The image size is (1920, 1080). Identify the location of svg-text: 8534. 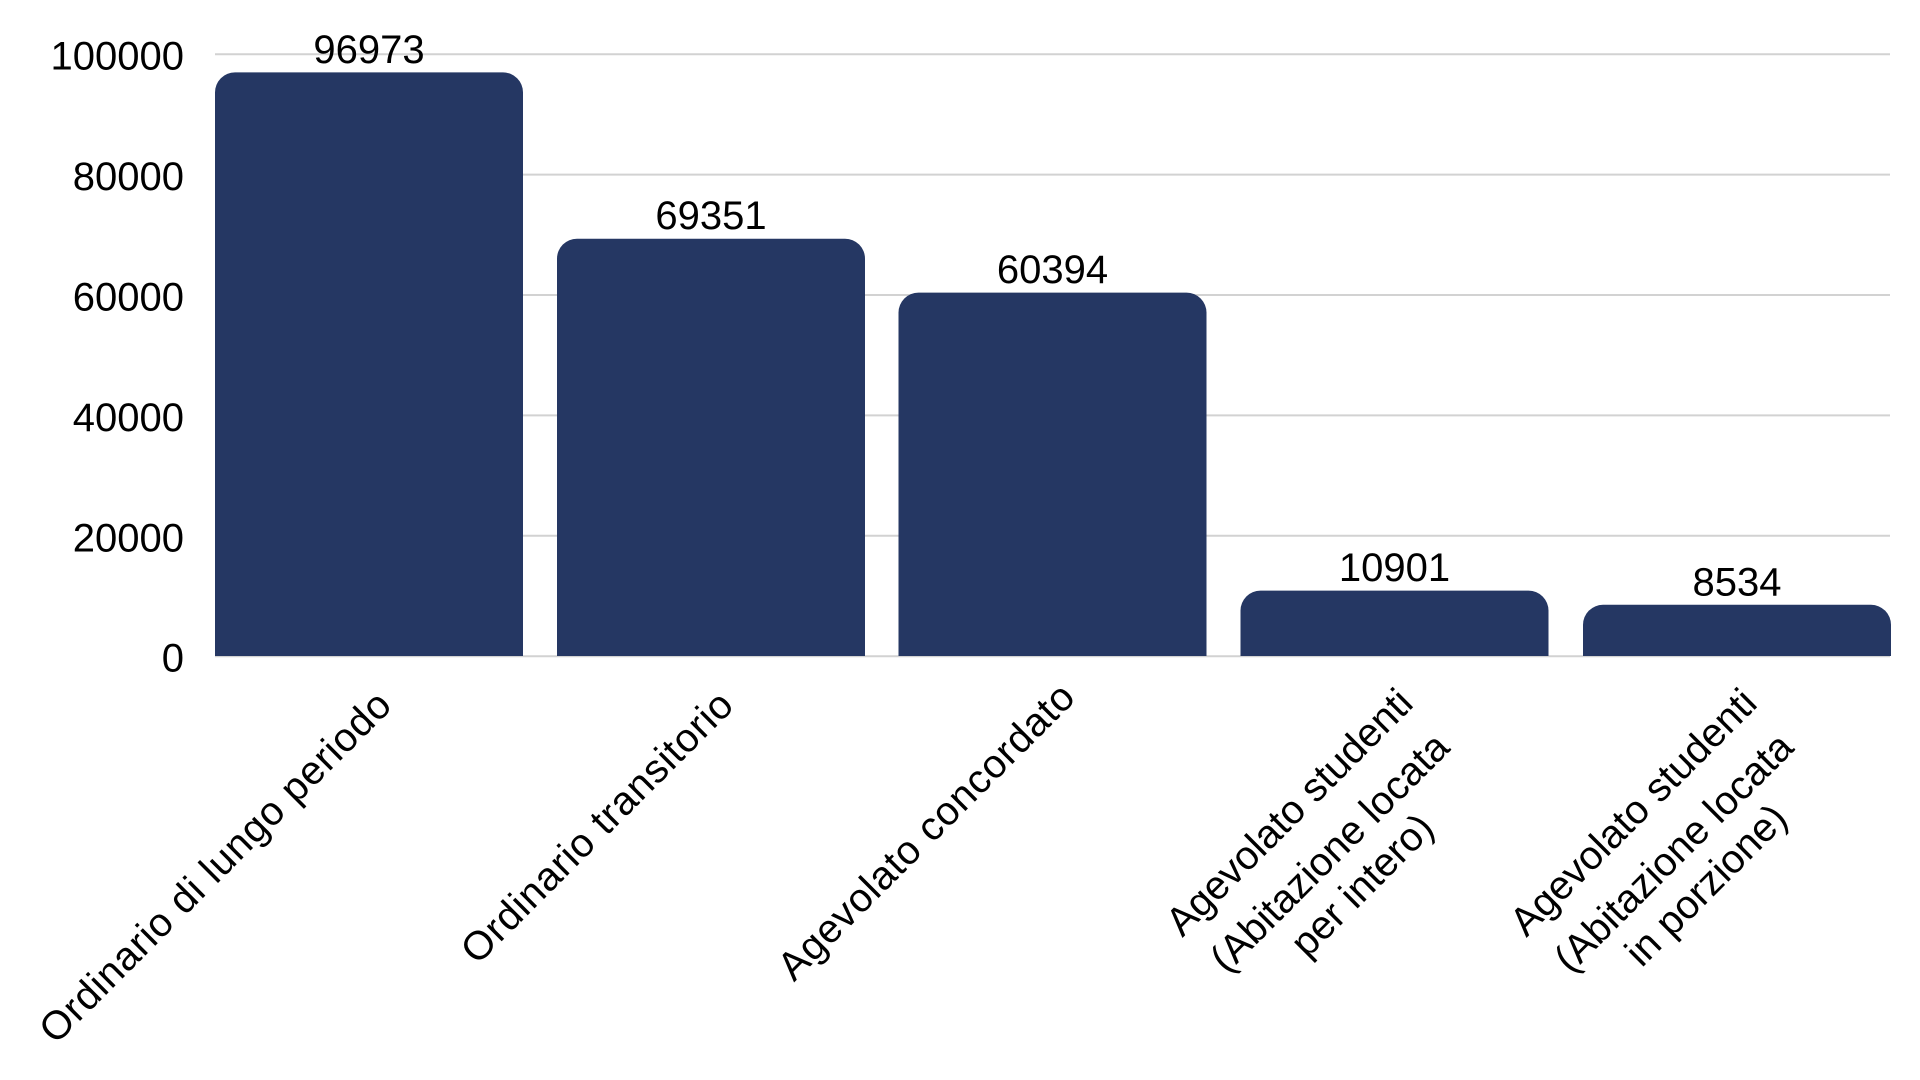
(1737, 582).